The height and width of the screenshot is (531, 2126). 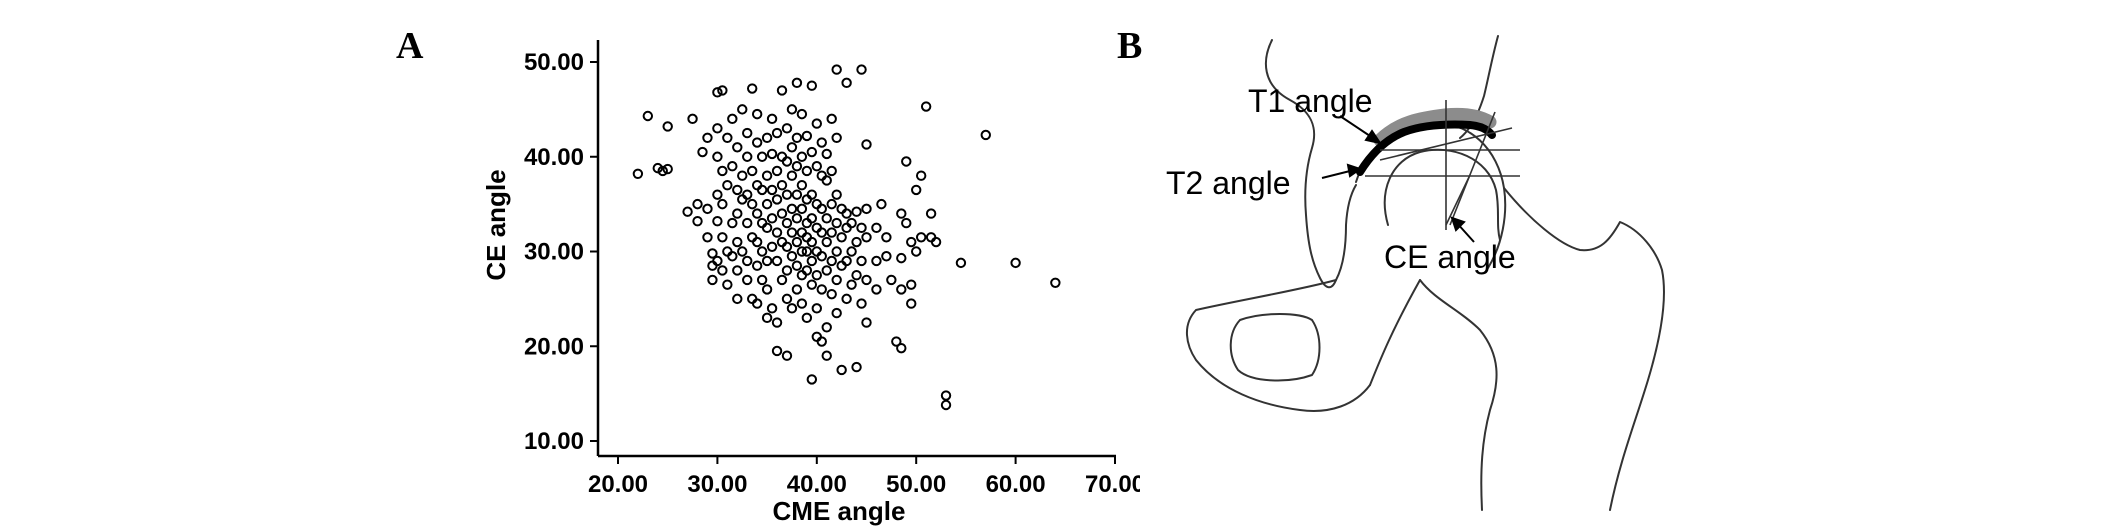 I want to click on x-tick-label: 50.00, so click(x=916, y=484).